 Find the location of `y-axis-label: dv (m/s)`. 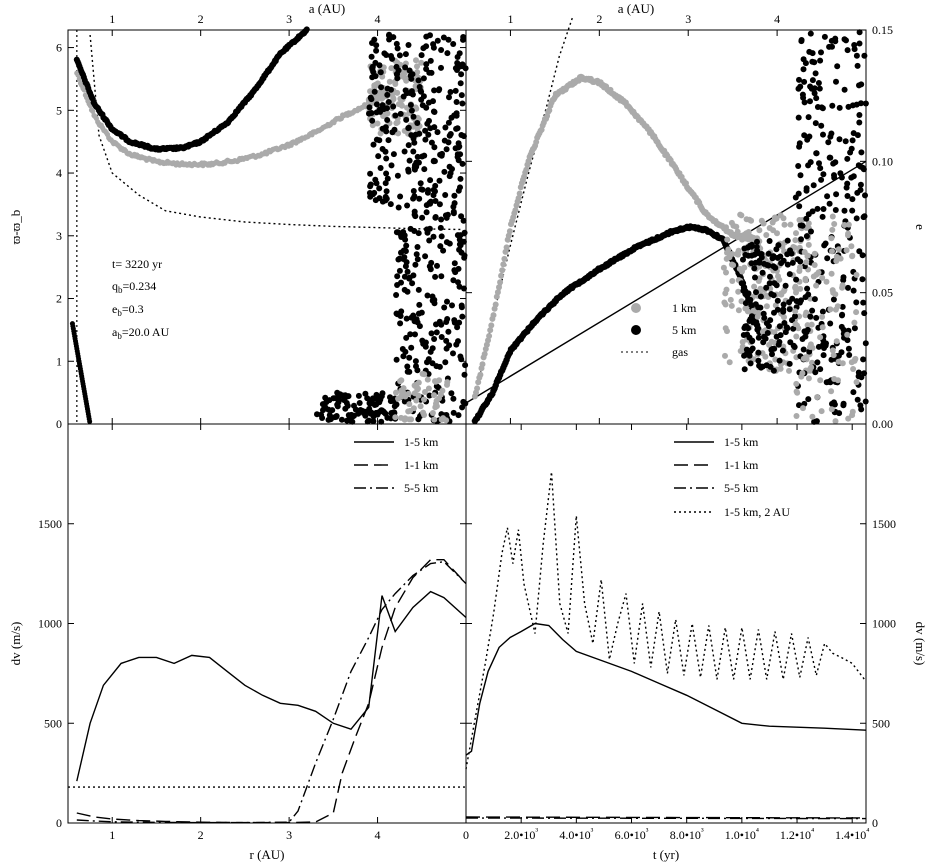

y-axis-label: dv (m/s) is located at coordinates (15, 644).